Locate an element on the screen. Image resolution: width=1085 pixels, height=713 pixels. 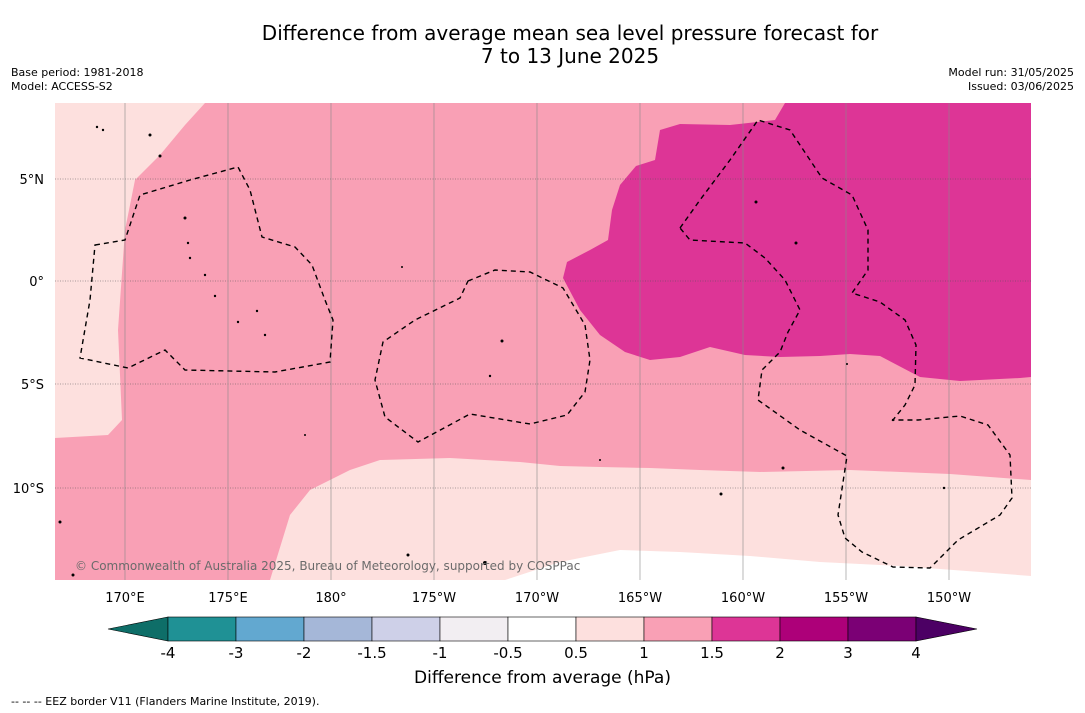
colorbar-tick-label: -4 is located at coordinates (168, 653).